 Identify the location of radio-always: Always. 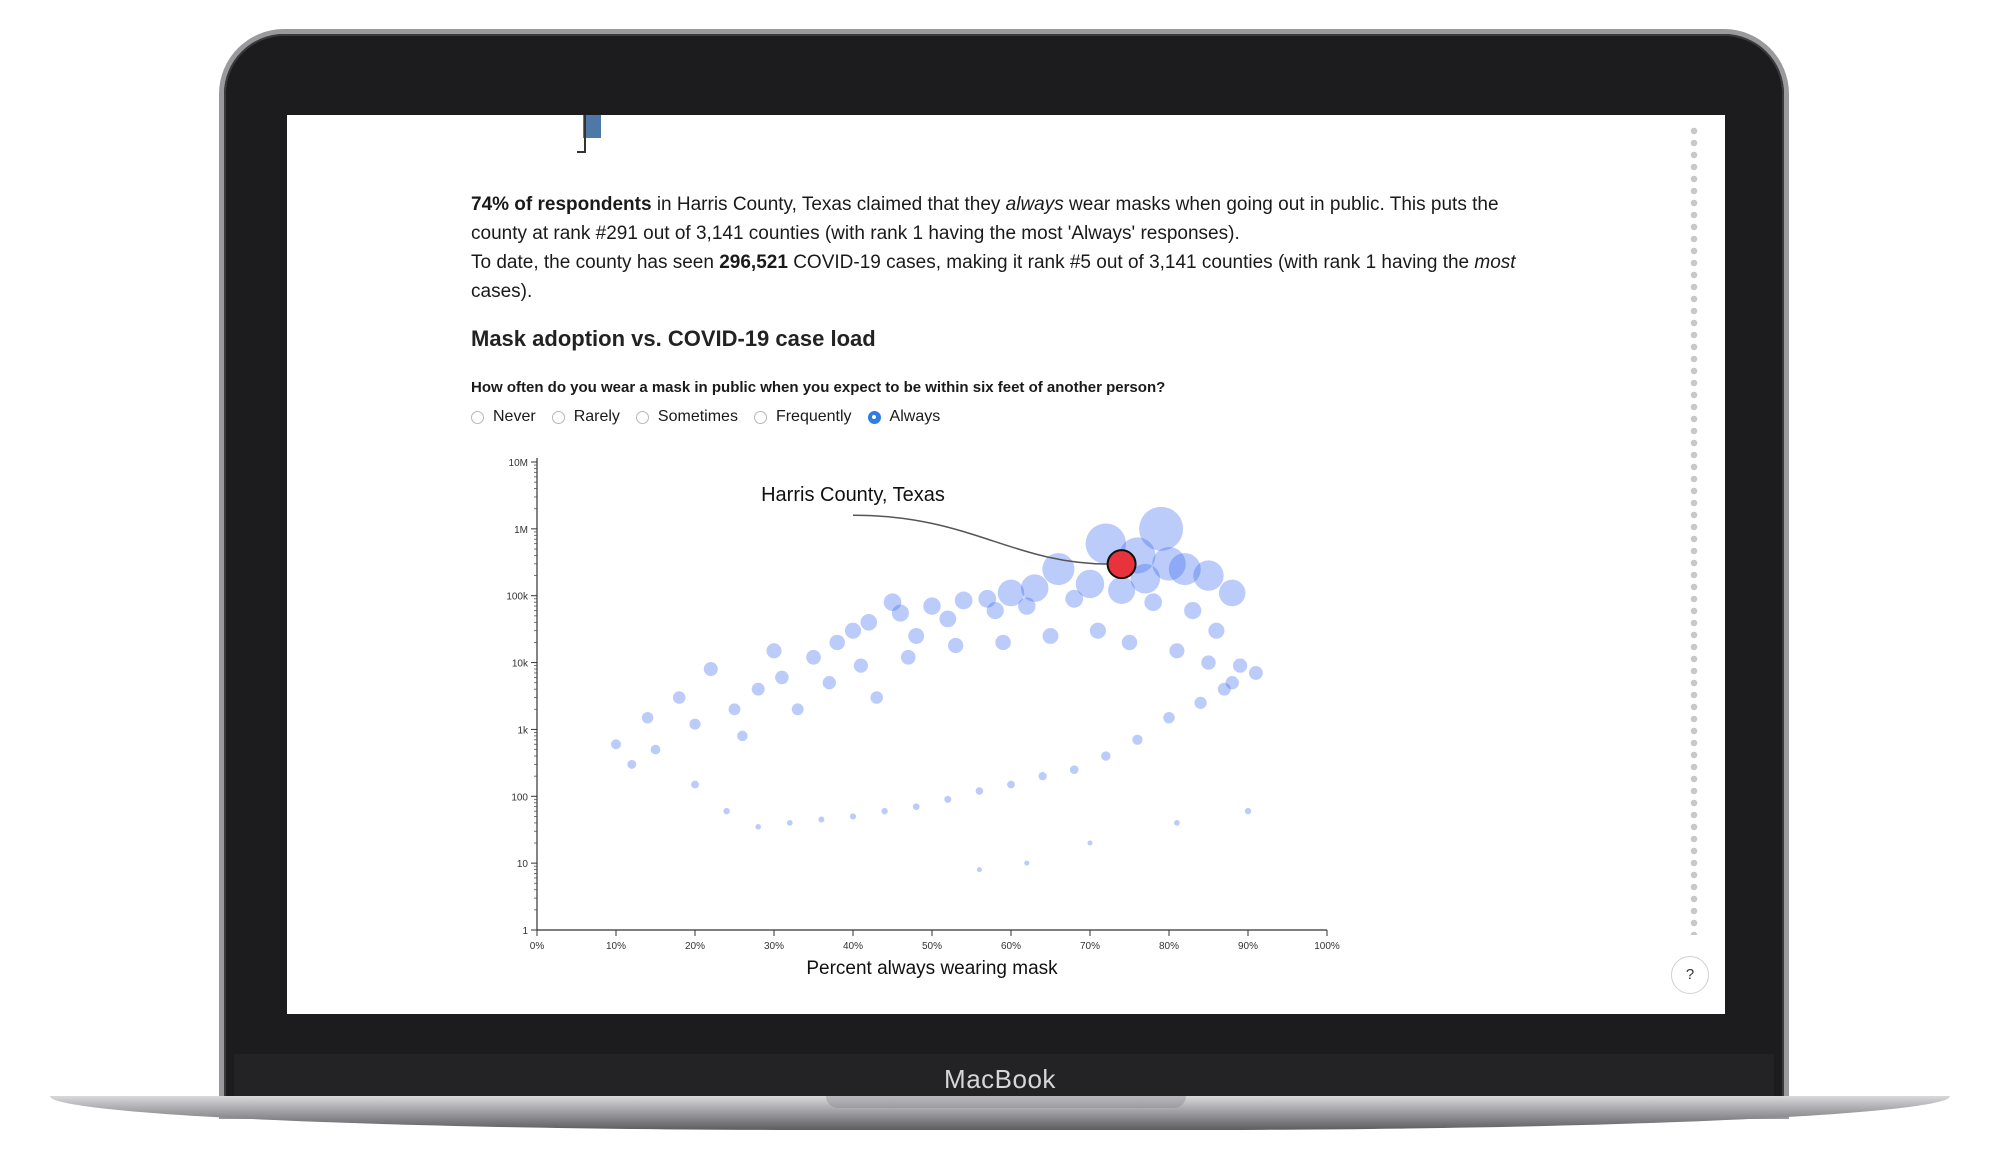
(904, 417).